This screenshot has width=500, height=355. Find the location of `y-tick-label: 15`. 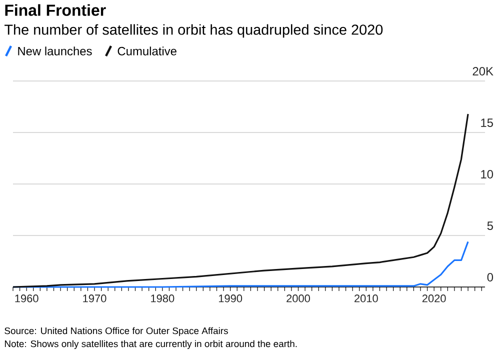

y-tick-label: 15 is located at coordinates (487, 122).